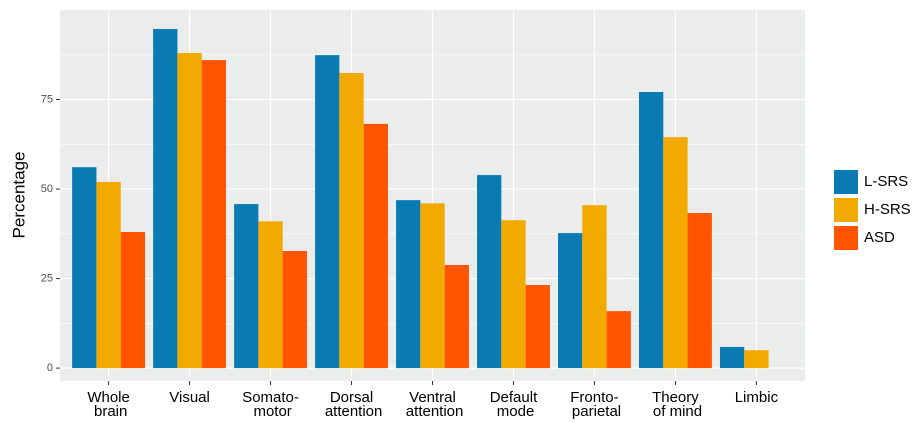 This screenshot has height=423, width=919. What do you see at coordinates (594, 404) in the screenshot?
I see `x-tick-label: Fronto- parietal` at bounding box center [594, 404].